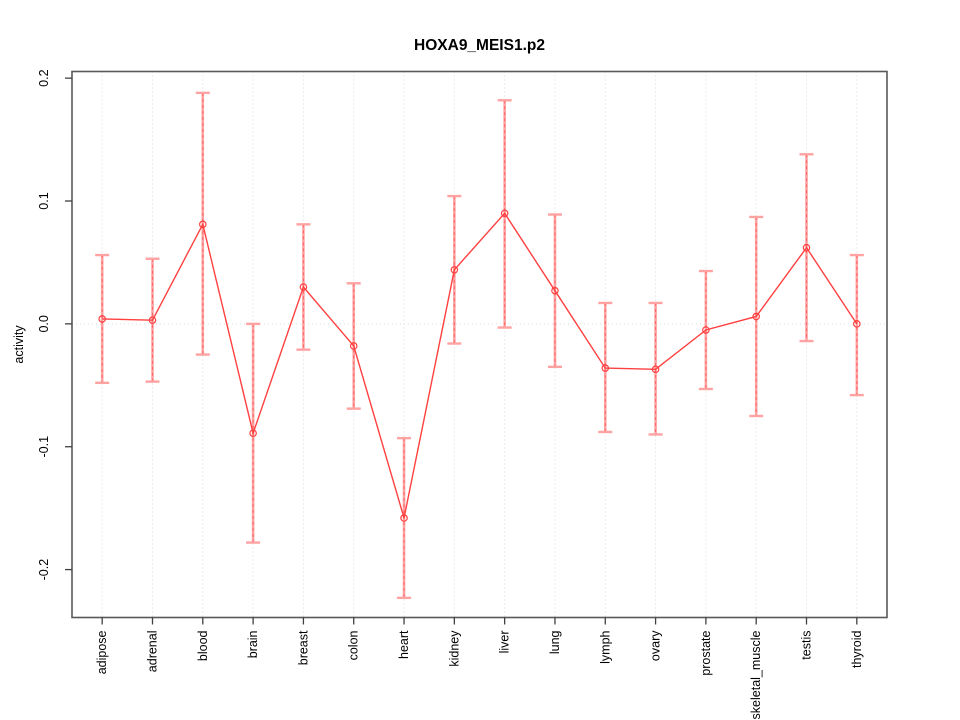  I want to click on y-axis-label: activity, so click(19, 344).